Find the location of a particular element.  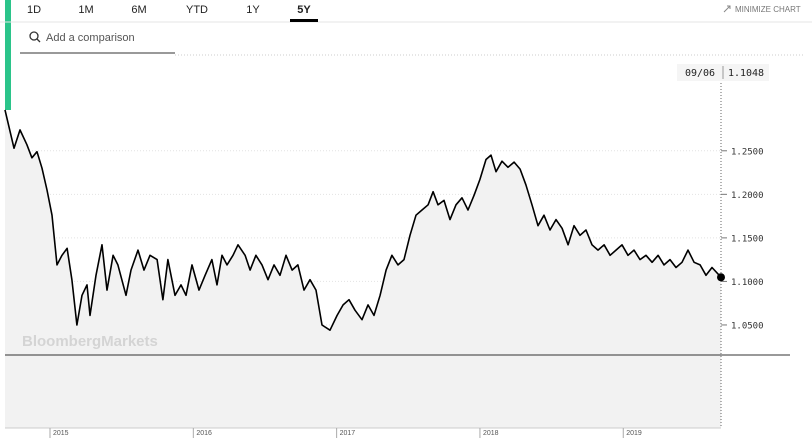

search-input: Add a comparison is located at coordinates (90, 38).